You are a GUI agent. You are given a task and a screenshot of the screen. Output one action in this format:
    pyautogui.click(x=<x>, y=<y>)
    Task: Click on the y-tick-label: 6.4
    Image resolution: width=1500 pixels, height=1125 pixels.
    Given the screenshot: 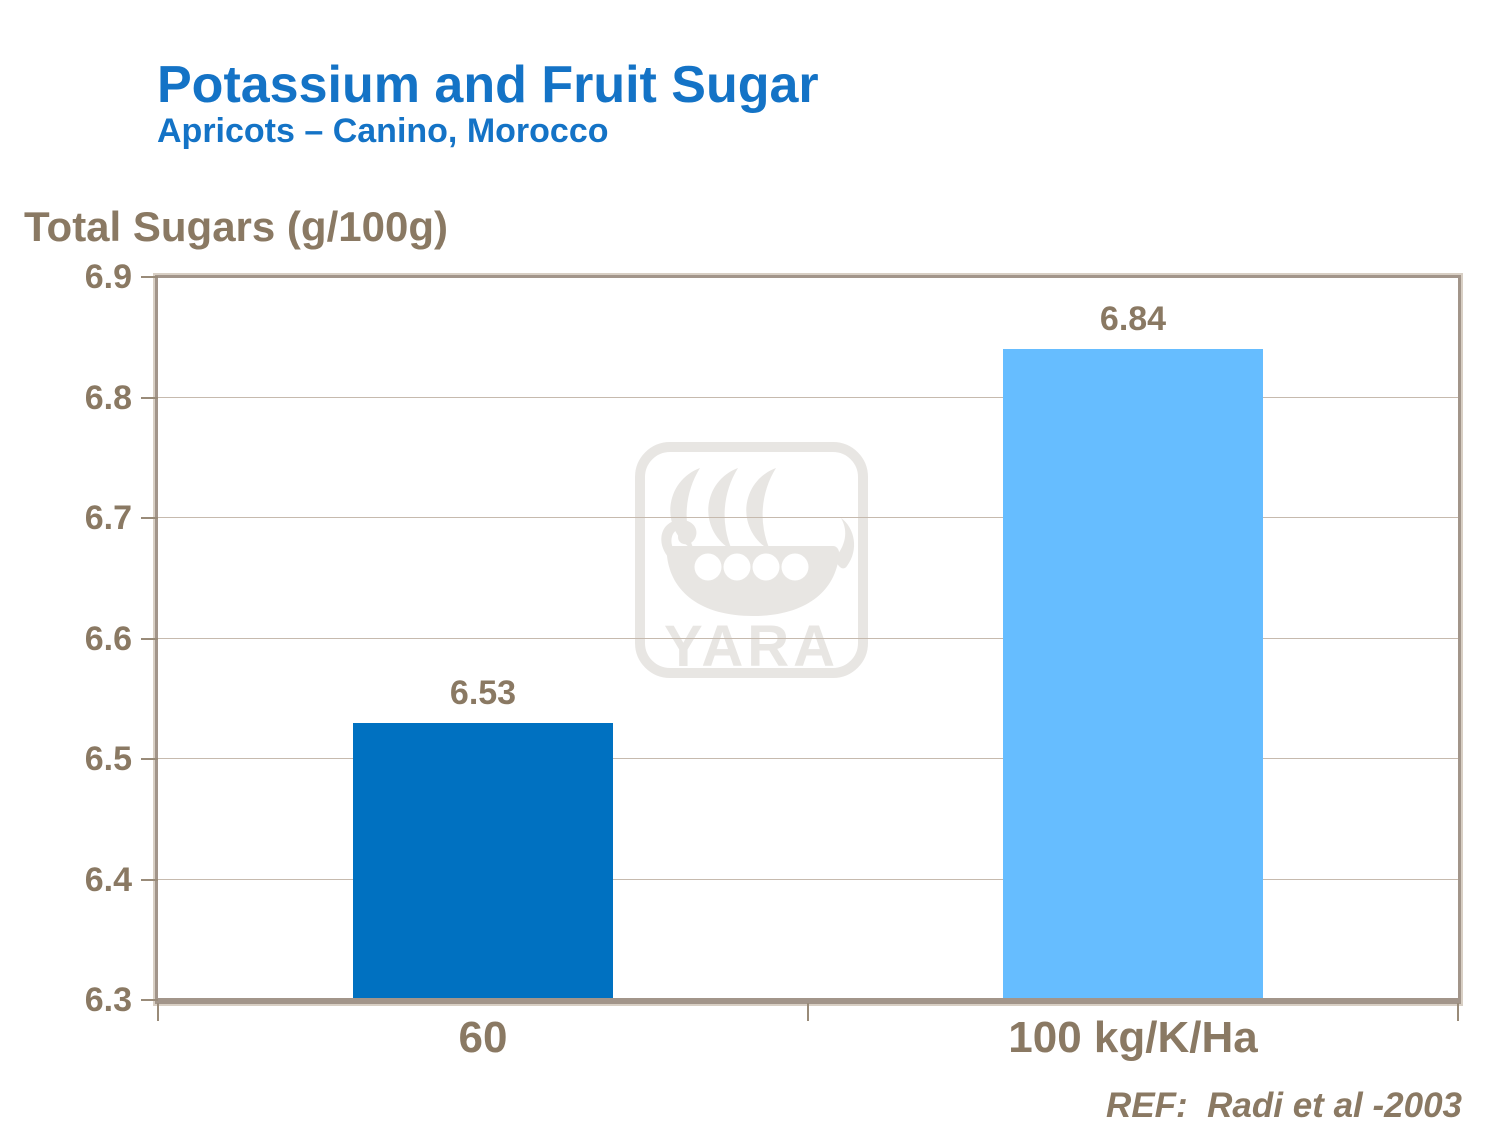 What is the action you would take?
    pyautogui.click(x=108, y=879)
    